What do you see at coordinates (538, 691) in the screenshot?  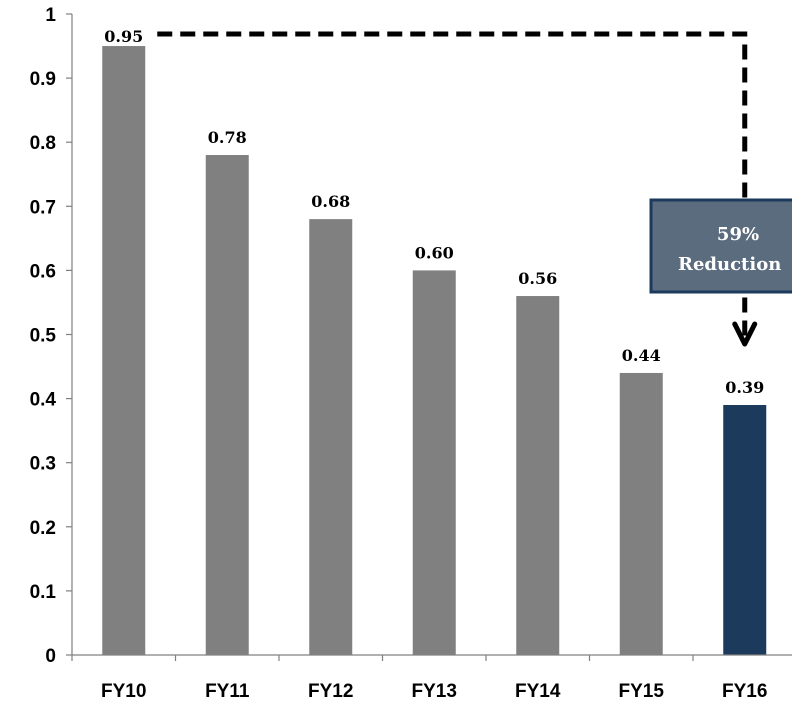 I see `x-tick-label: FY14` at bounding box center [538, 691].